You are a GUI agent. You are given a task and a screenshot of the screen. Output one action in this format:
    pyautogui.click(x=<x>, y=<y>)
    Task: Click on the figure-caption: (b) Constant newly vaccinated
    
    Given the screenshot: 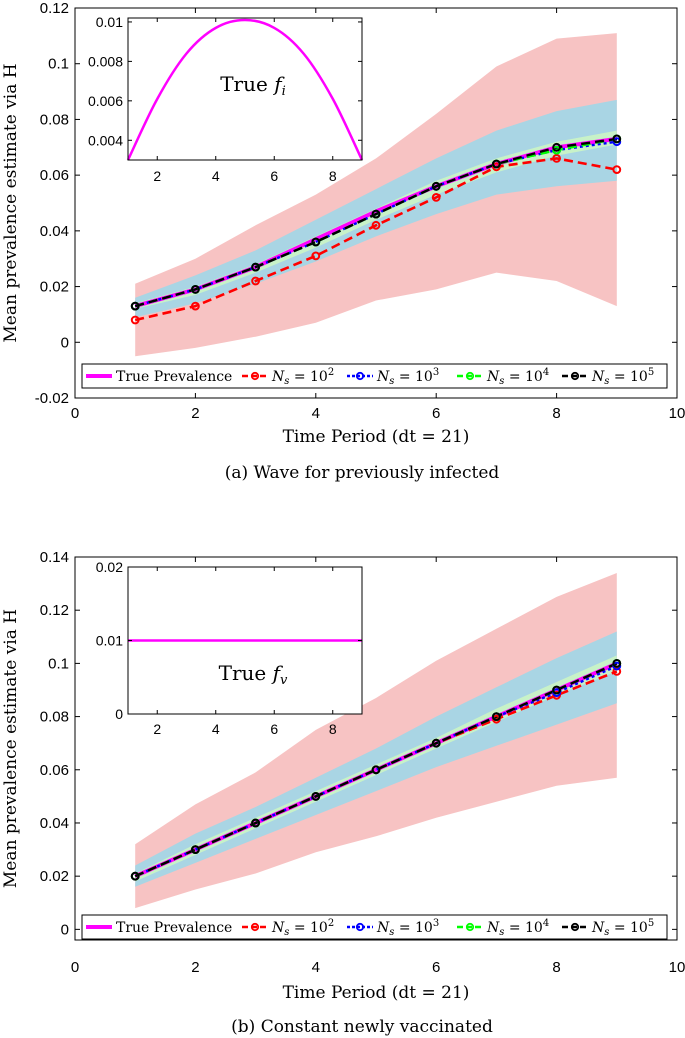 What is the action you would take?
    pyautogui.click(x=362, y=1027)
    